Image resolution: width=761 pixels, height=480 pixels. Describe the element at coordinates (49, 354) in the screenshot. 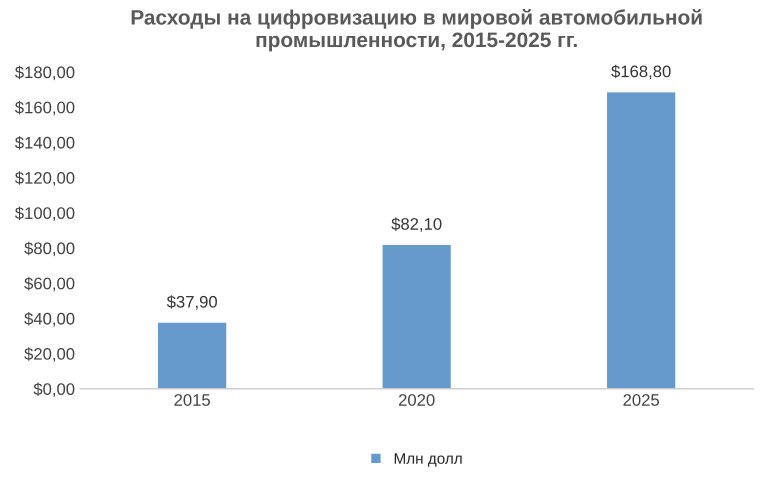

I see `y-tick-label: $20,00` at that location.